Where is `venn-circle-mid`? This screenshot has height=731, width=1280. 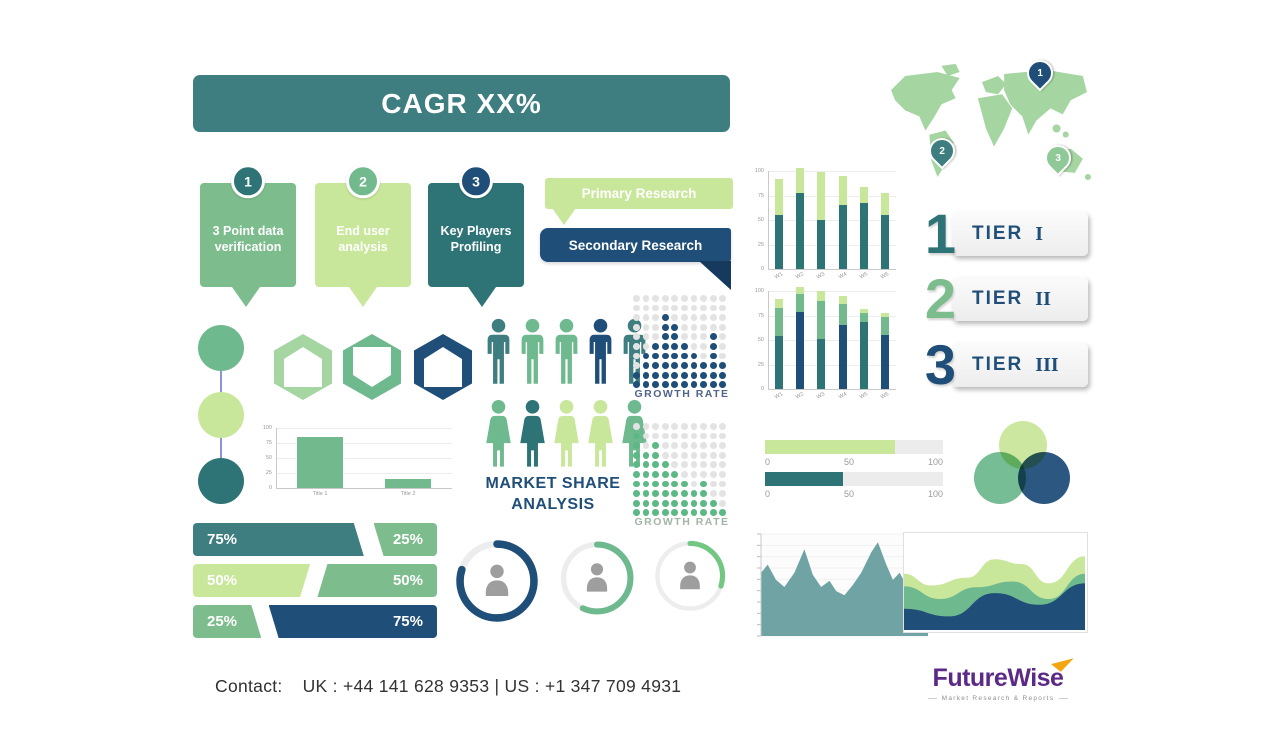
venn-circle-mid is located at coordinates (1000, 478).